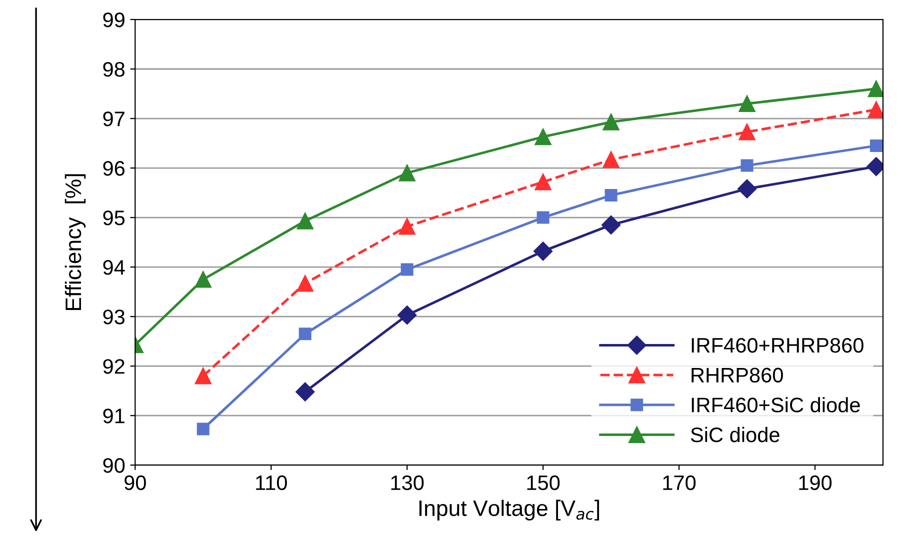  I want to click on x-tick-label: 110, so click(271, 482).